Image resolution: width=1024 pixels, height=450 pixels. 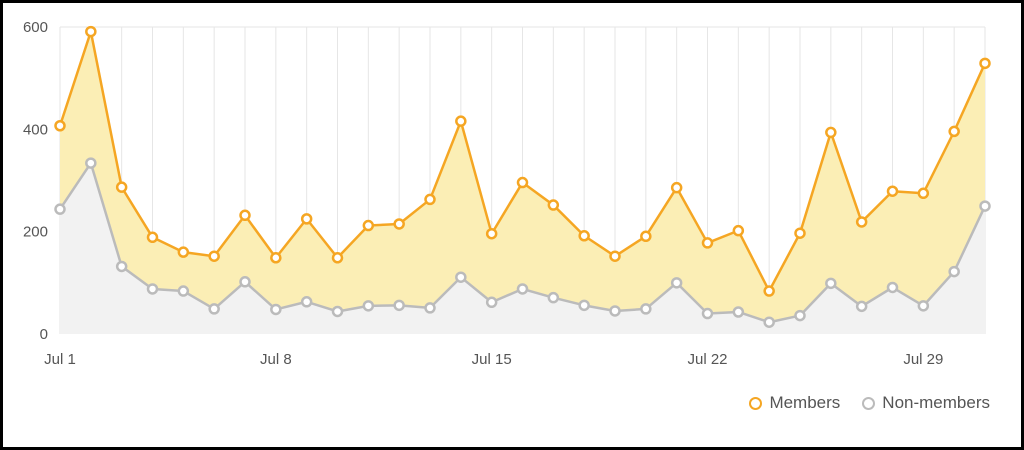 I want to click on x-axis-ticks: Jul 1 Jul 8 Jul 15 Jul 22 Jul 29, so click(x=493, y=359).